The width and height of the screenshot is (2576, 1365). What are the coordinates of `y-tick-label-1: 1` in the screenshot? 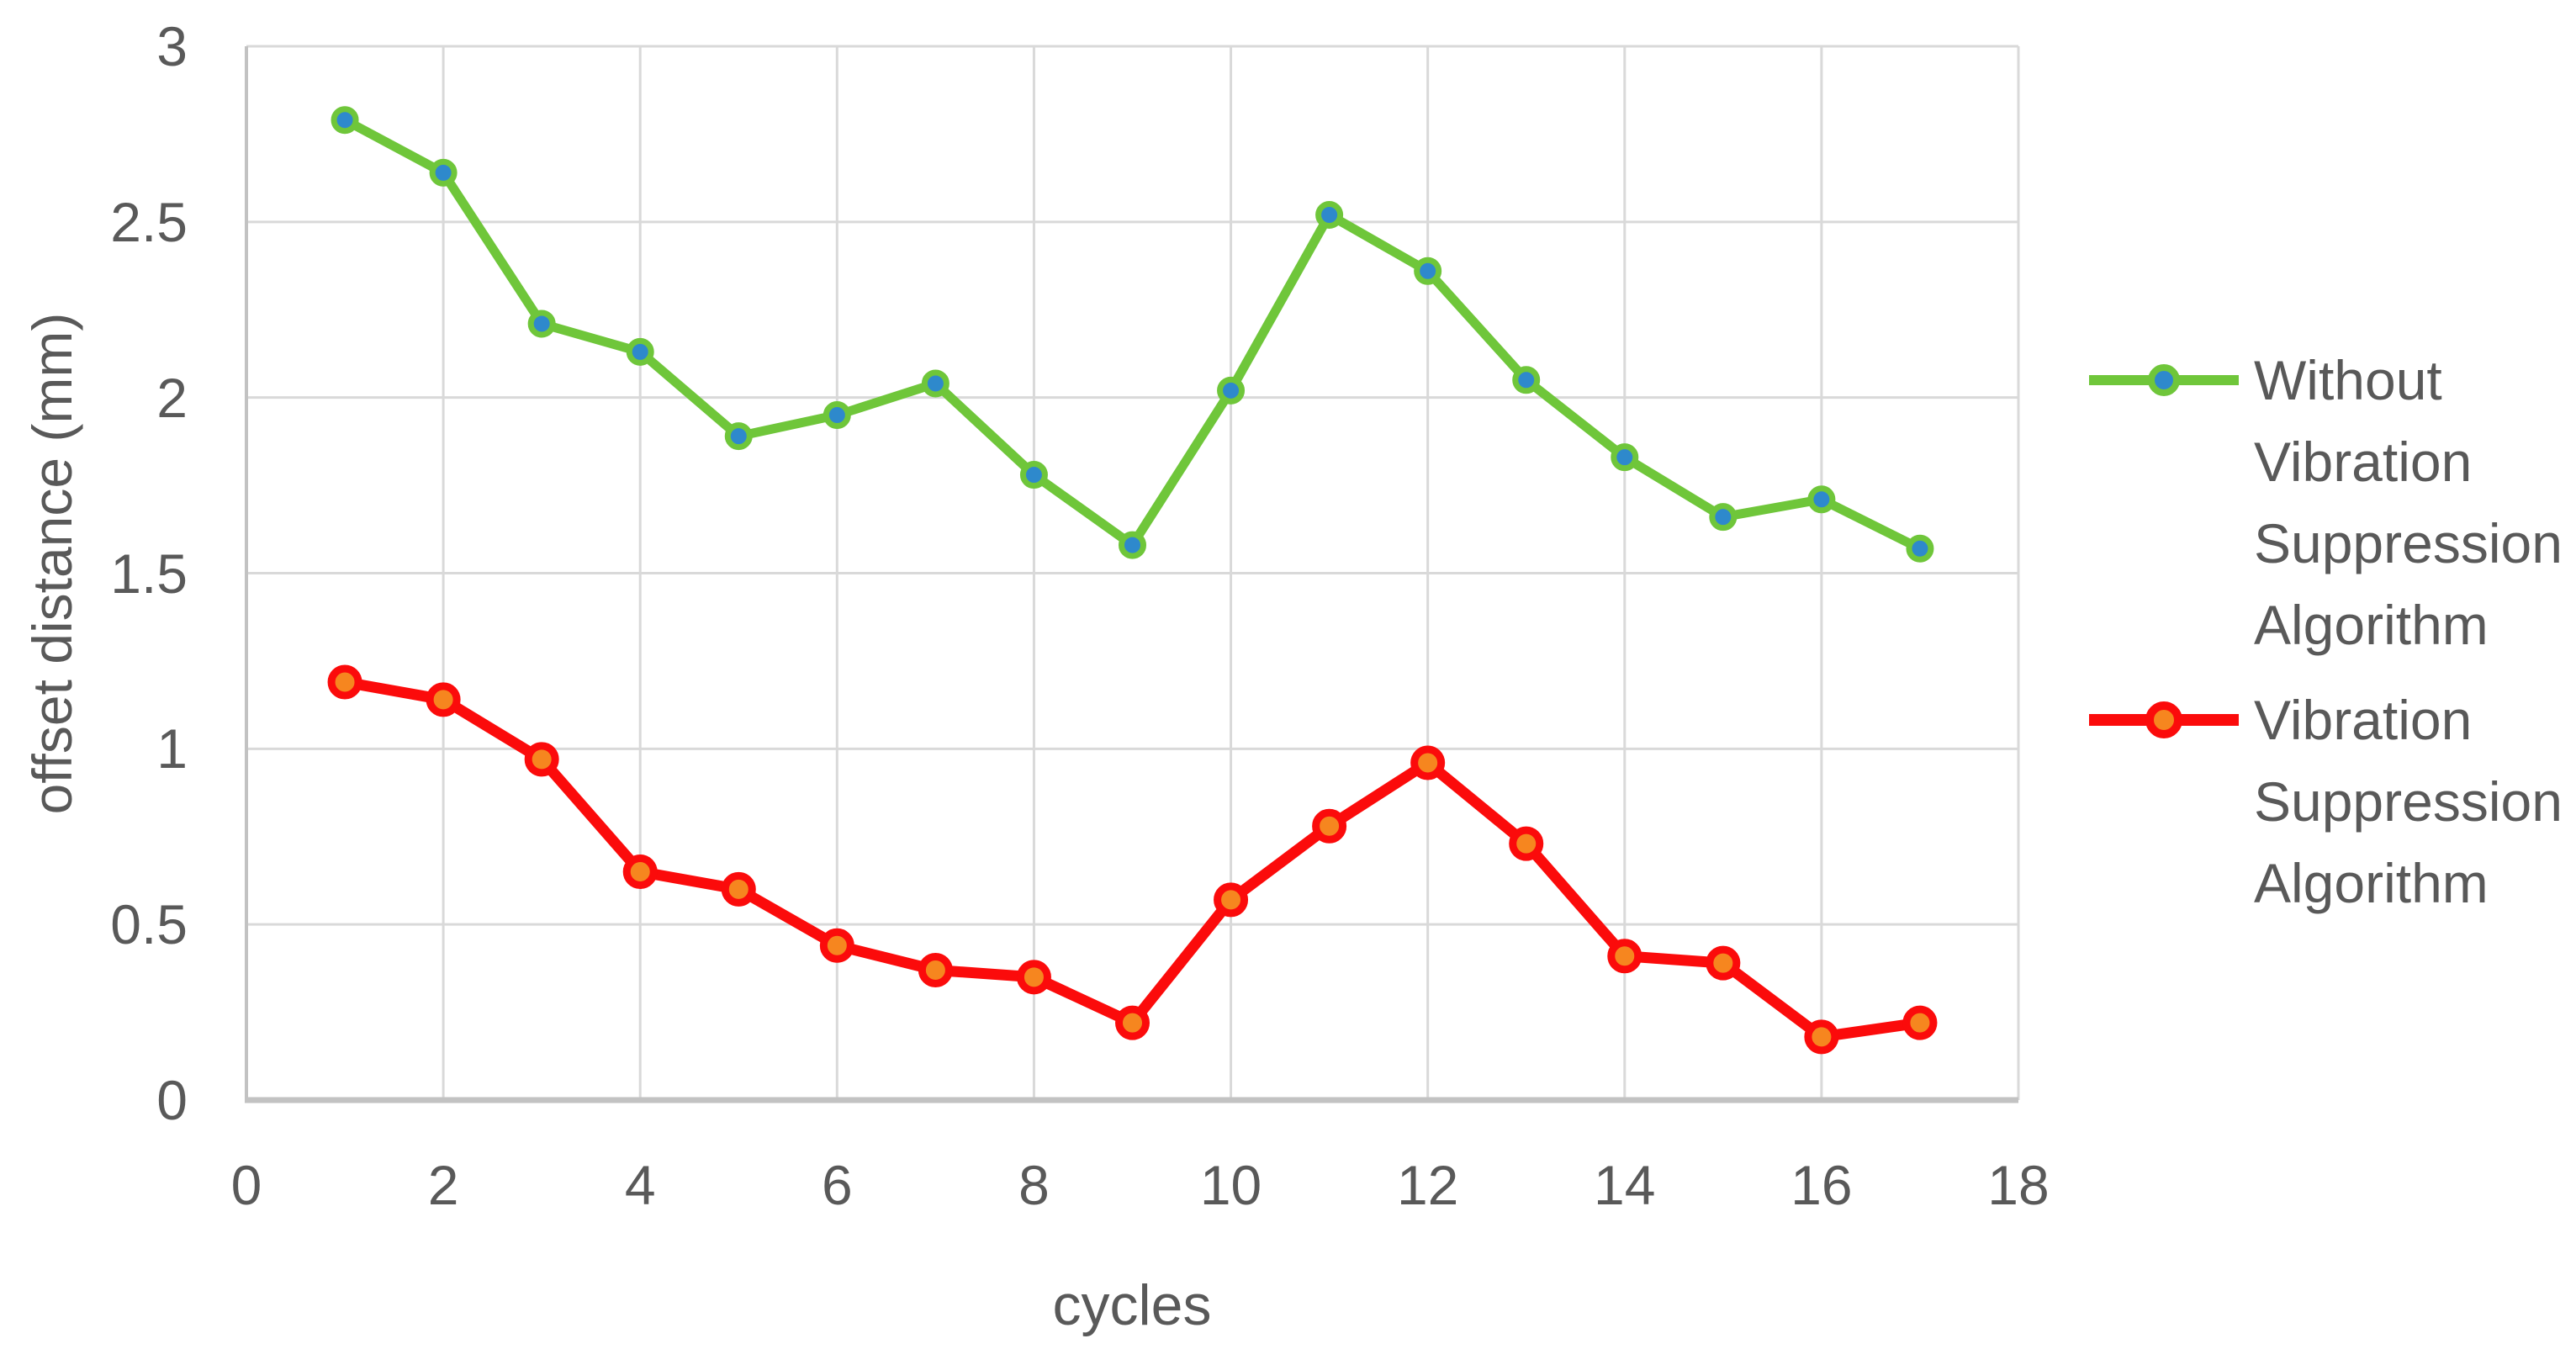 It's located at (172, 748).